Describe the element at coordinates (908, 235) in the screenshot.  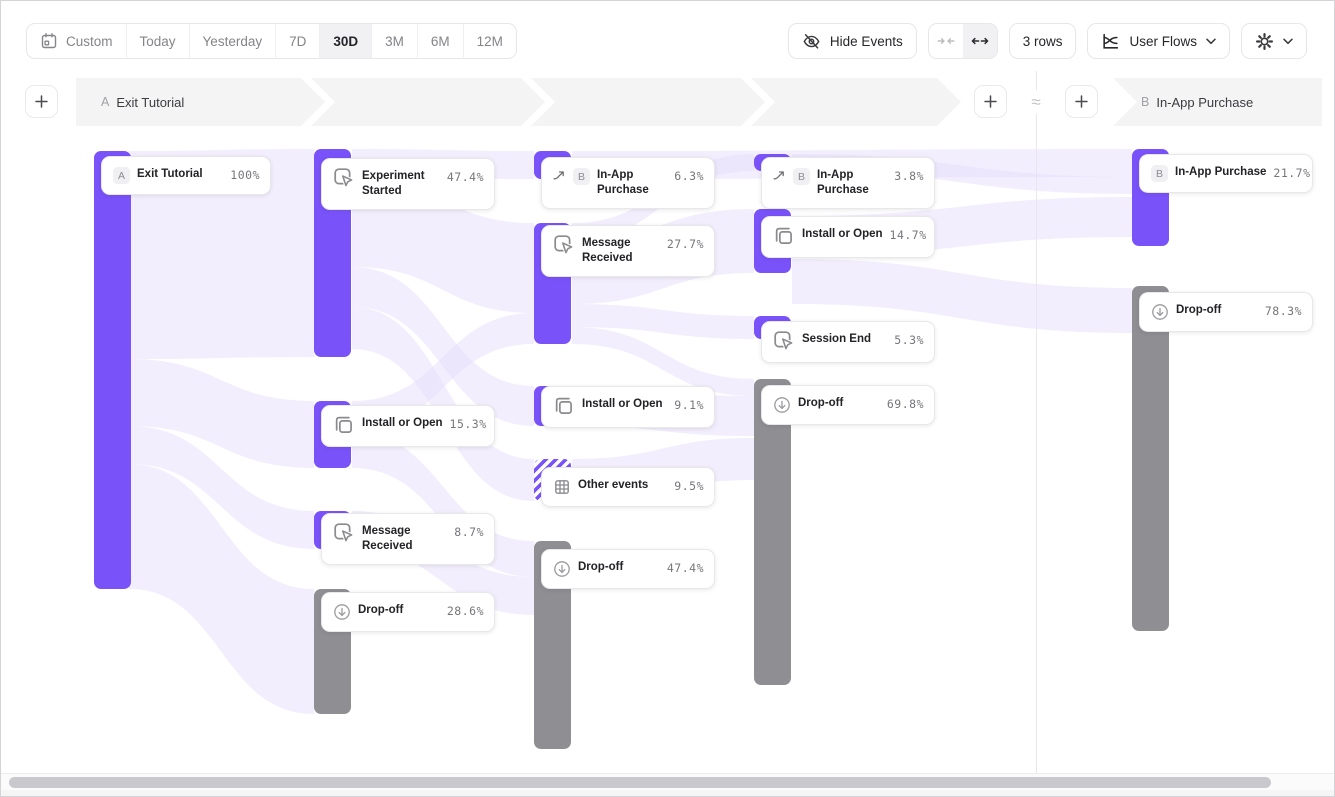
I see `node-percent: 14.7%` at that location.